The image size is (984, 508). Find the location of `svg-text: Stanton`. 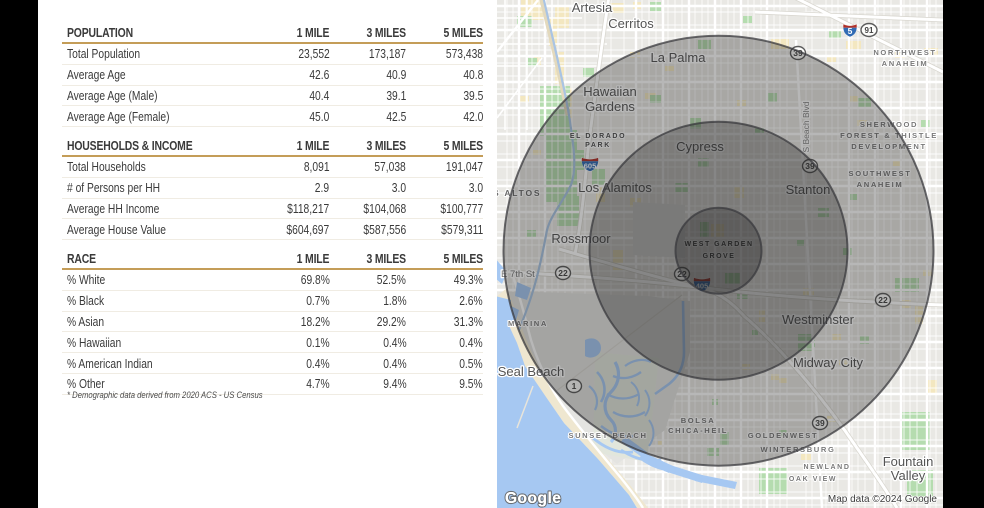

svg-text: Stanton is located at coordinates (808, 189).